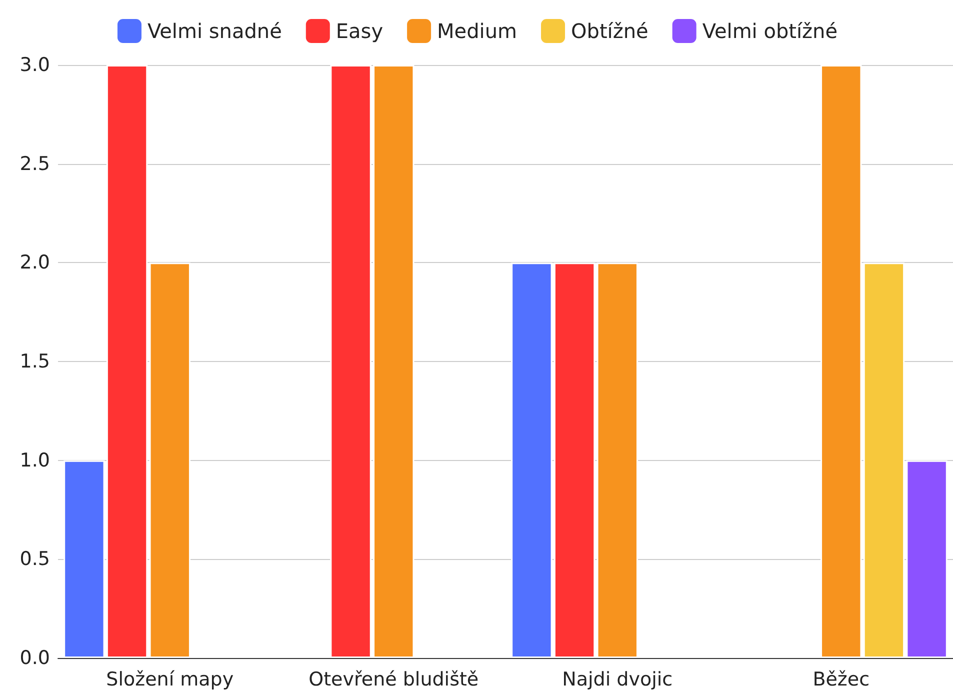 This screenshot has width=953, height=695. Describe the element at coordinates (35, 460) in the screenshot. I see `y-tick-label: 1.0` at that location.